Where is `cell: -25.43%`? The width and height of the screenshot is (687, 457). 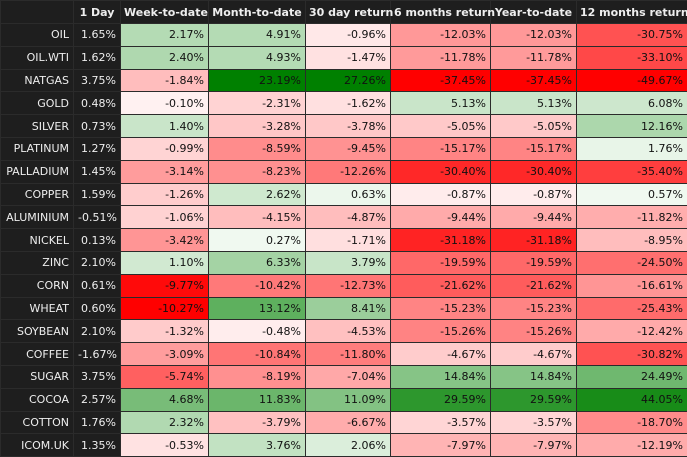
cell: -25.43% is located at coordinates (631, 308).